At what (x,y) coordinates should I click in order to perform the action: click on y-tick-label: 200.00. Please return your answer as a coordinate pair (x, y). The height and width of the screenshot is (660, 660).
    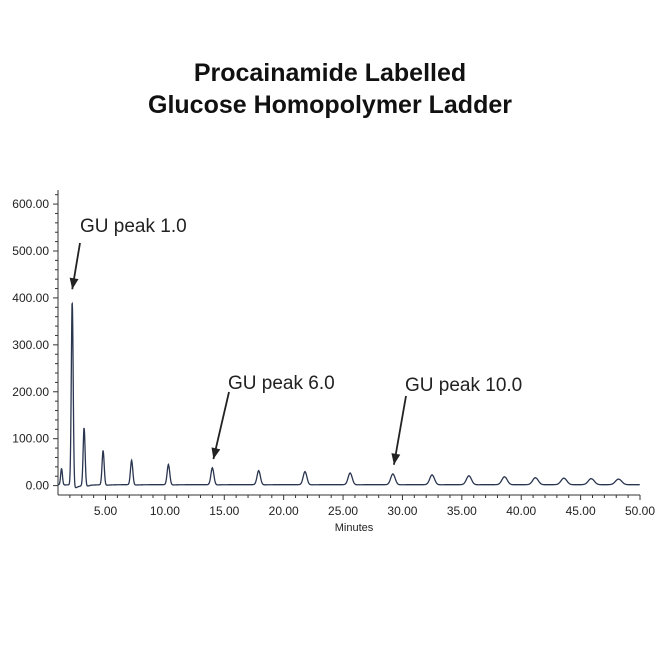
    Looking at the image, I should click on (30, 392).